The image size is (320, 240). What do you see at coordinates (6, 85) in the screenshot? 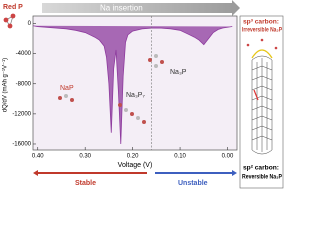
I see `y-axis-label: dQ/dV (mAh g⁻¹V⁻¹)` at bounding box center [6, 85].